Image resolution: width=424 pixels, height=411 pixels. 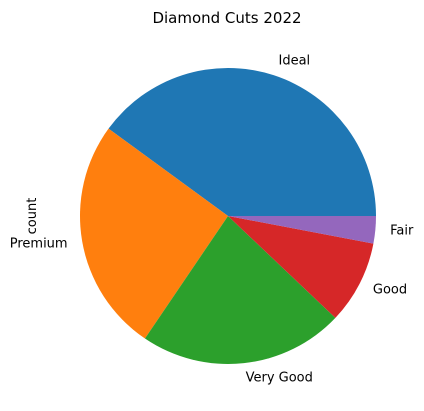 I want to click on pie-label-good: Good, so click(x=390, y=290).